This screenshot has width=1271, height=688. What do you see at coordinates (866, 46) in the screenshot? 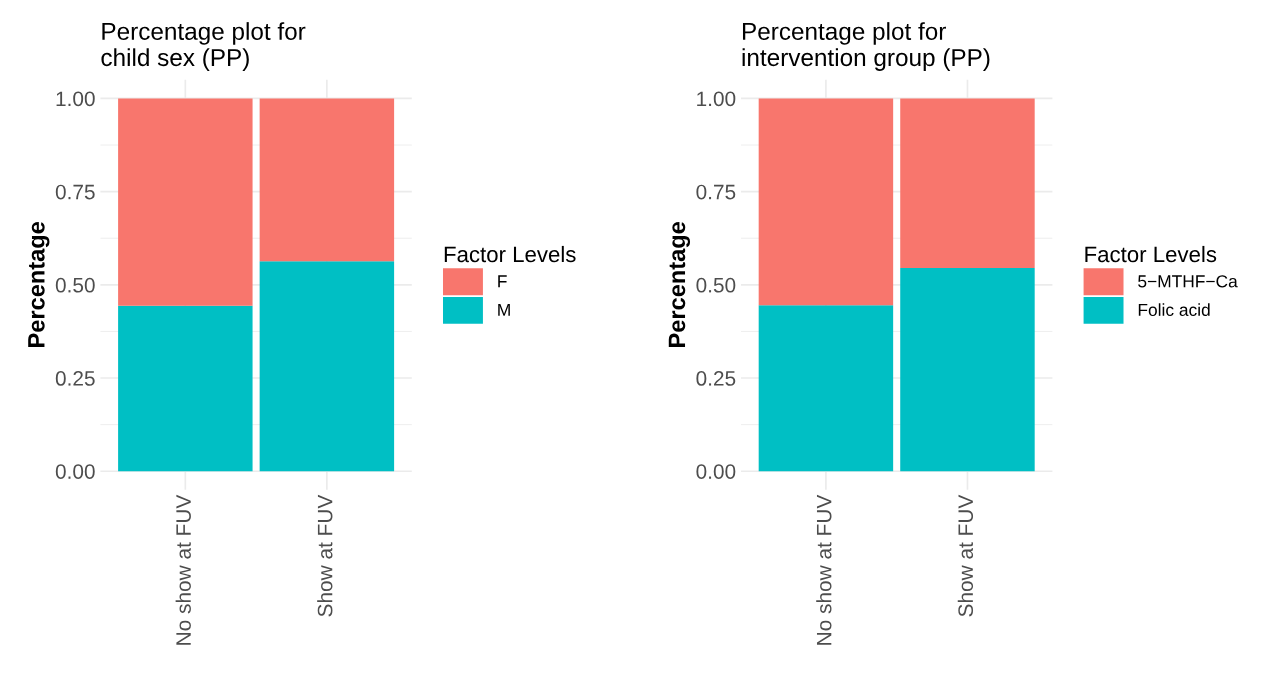
I see `chart-title: Percentage plot for intervention group (PP)` at bounding box center [866, 46].